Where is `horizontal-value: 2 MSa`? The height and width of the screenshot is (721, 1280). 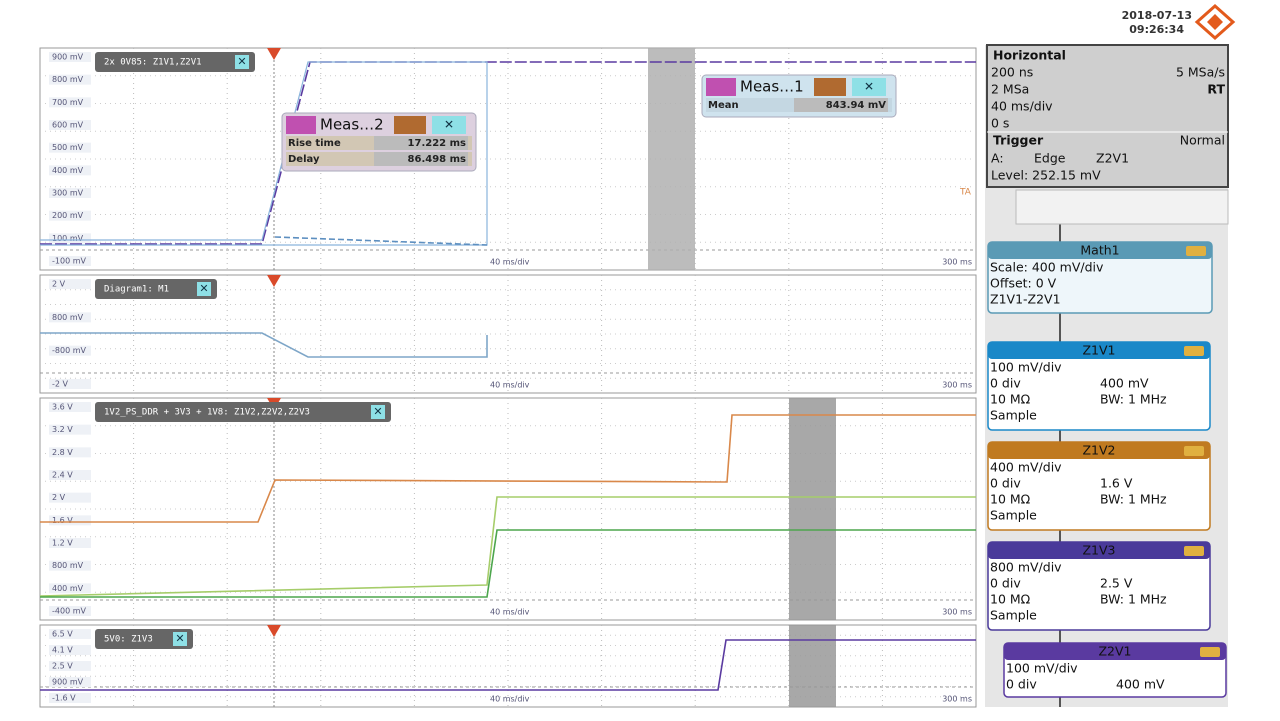
horizontal-value: 2 MSa is located at coordinates (1010, 89).